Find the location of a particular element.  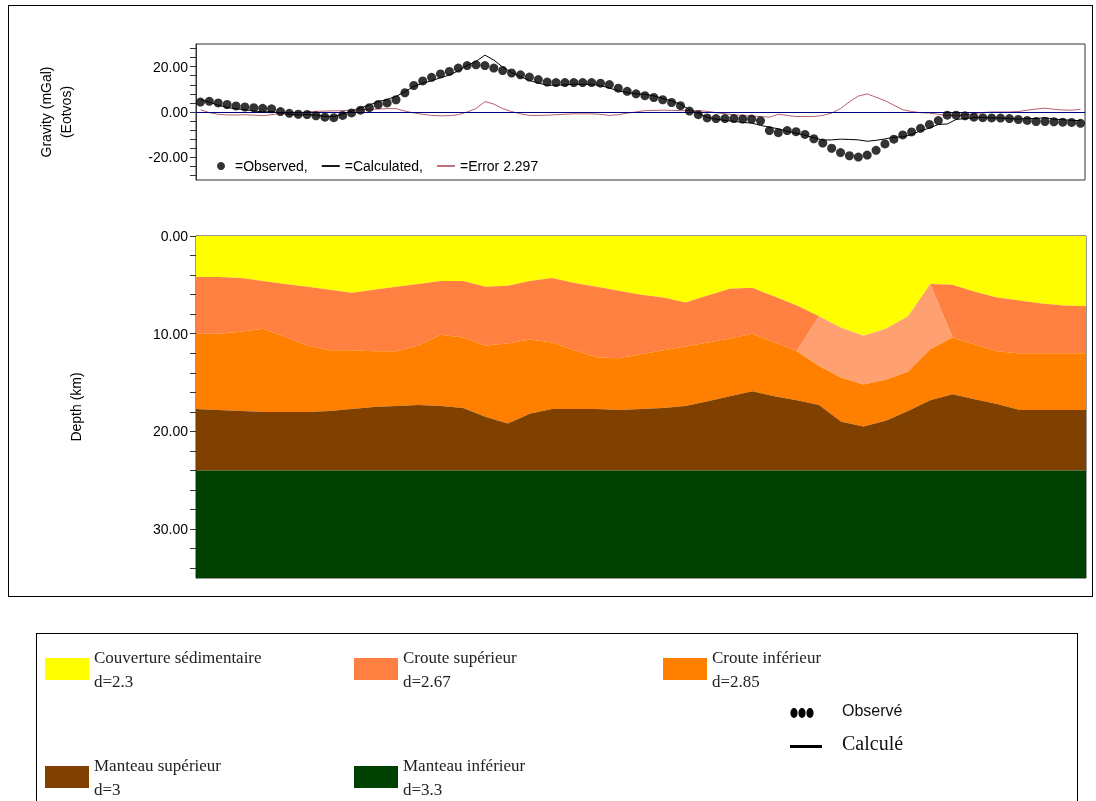

legend-label: Manteau supérieur d=3 is located at coordinates (158, 777).